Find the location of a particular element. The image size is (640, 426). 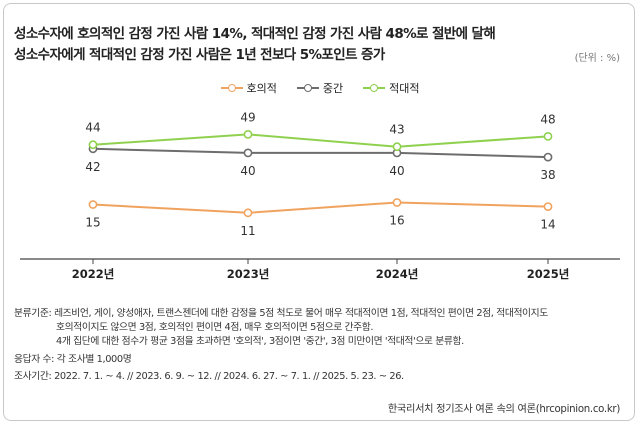

chart-legend: 호의적 중간 적대적 is located at coordinates (320, 88).